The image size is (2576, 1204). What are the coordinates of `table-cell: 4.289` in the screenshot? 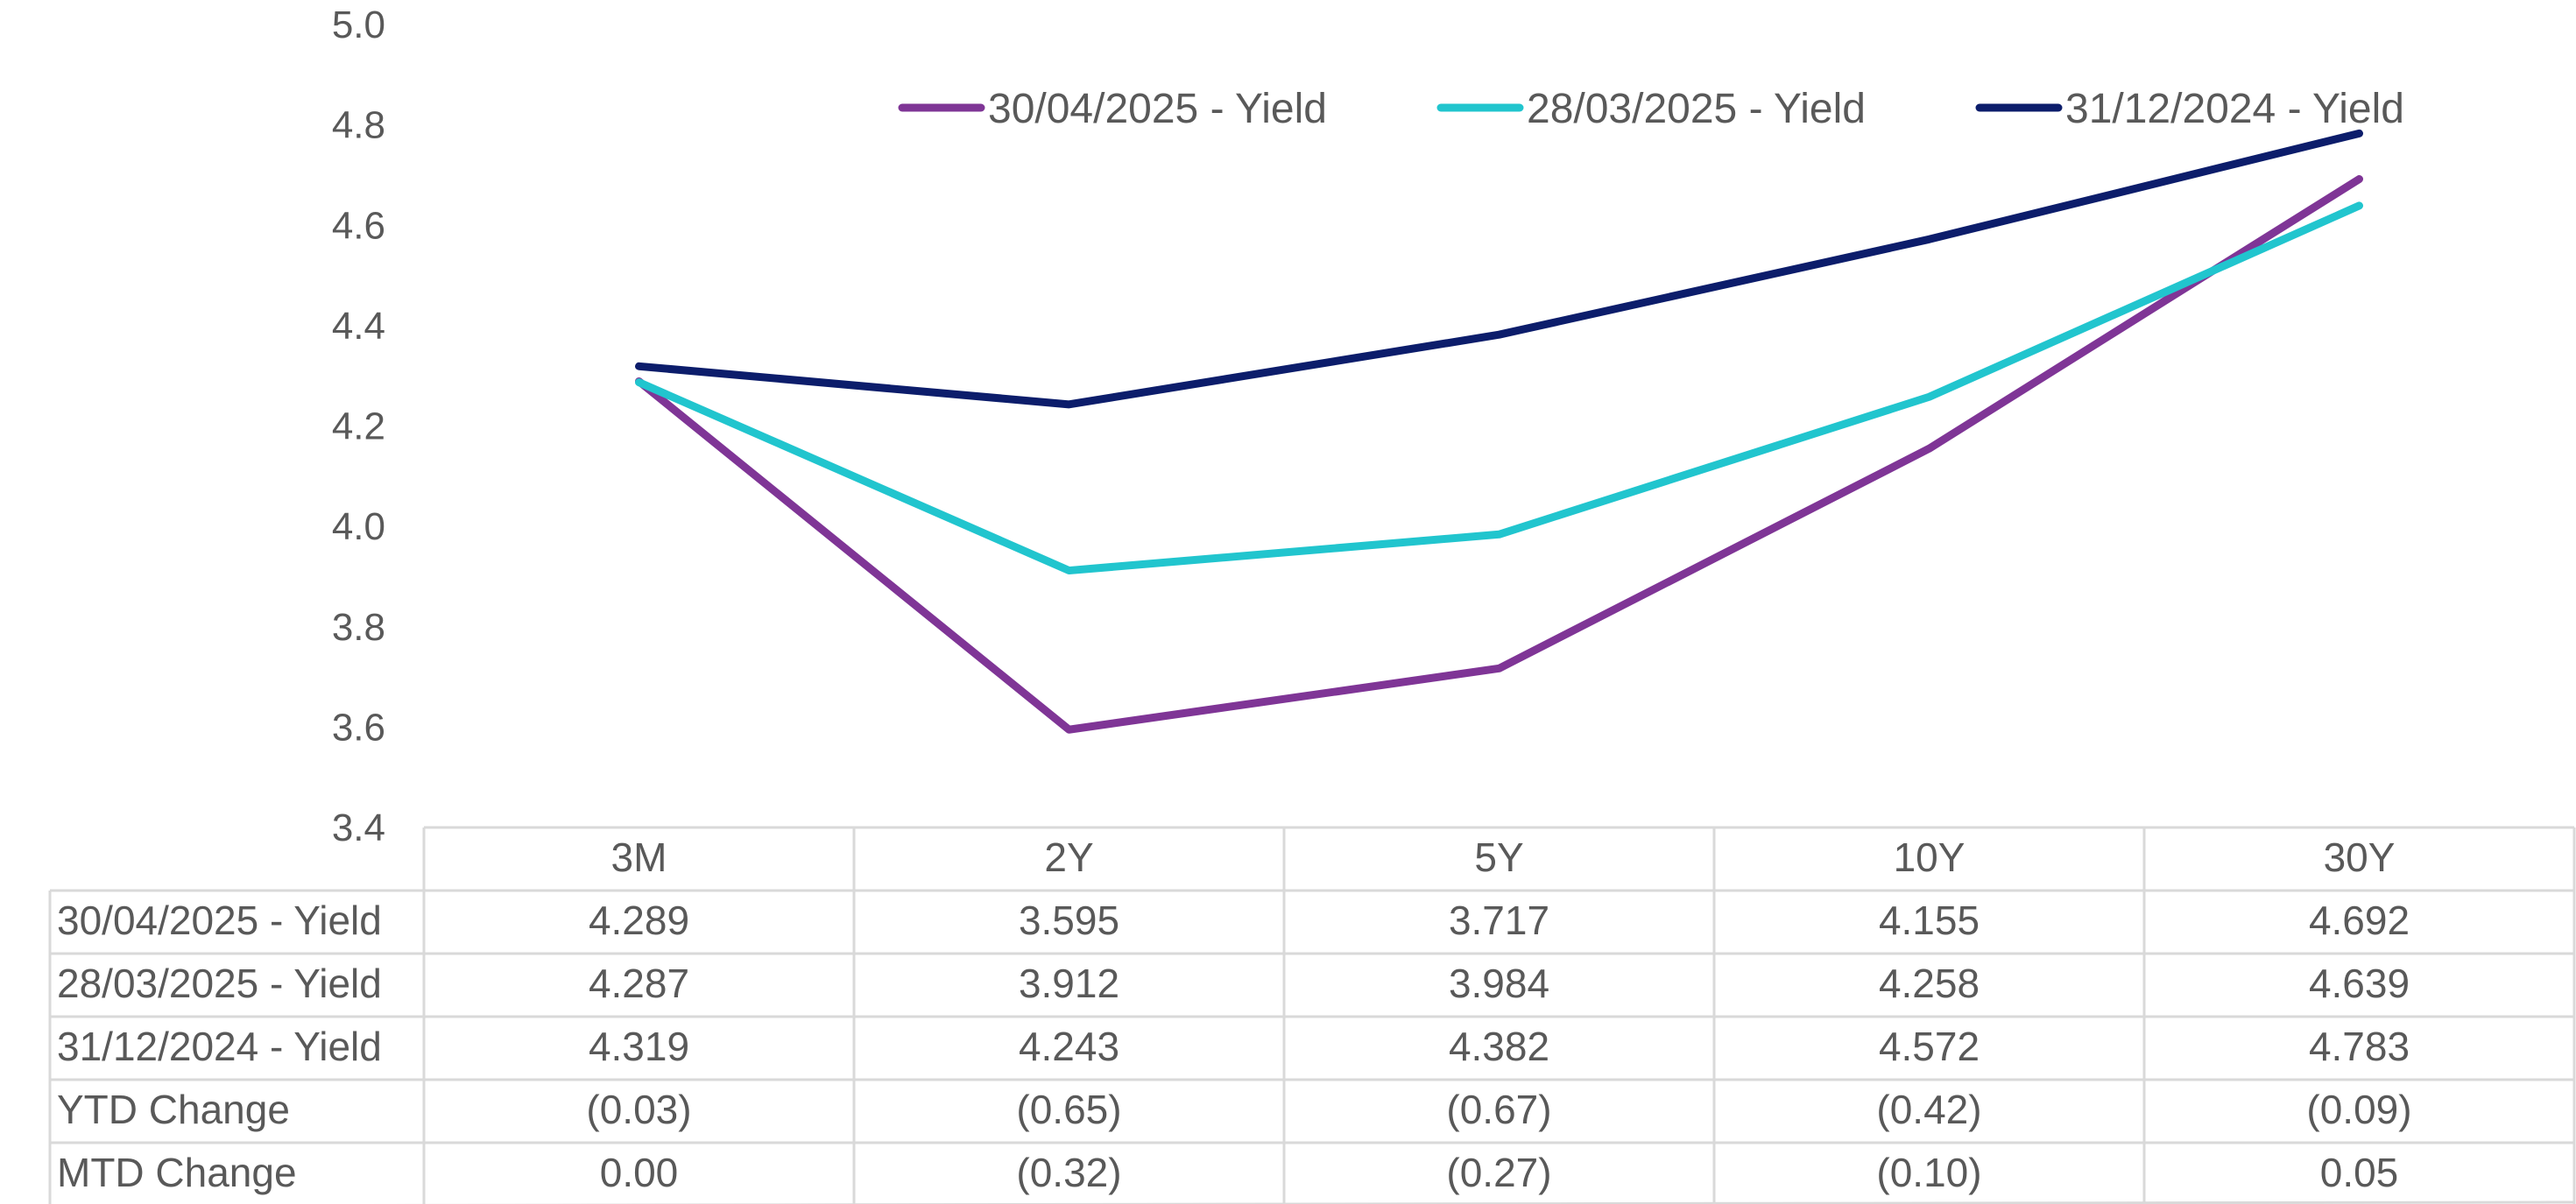 It's located at (639, 920).